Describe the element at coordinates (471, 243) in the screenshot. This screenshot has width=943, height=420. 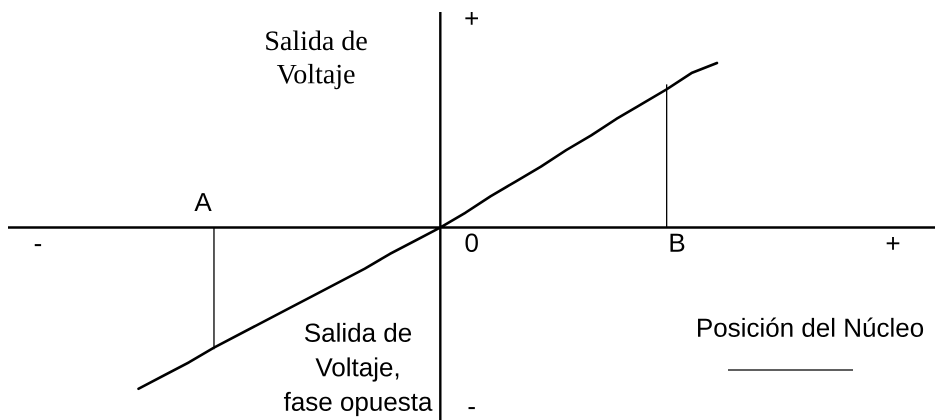
I see `annotation: 0` at that location.